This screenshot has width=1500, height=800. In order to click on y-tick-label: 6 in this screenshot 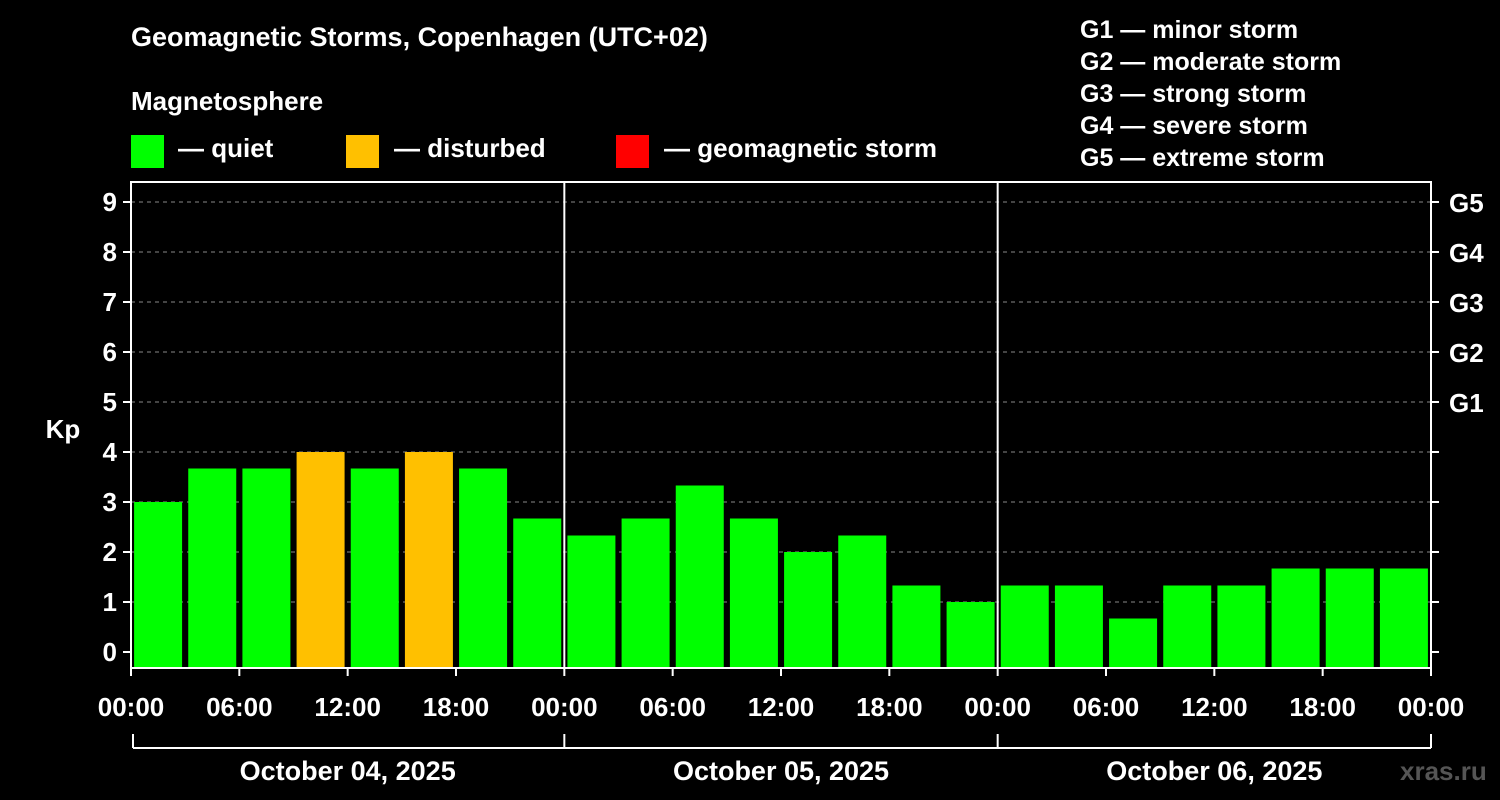, I will do `click(110, 352)`.